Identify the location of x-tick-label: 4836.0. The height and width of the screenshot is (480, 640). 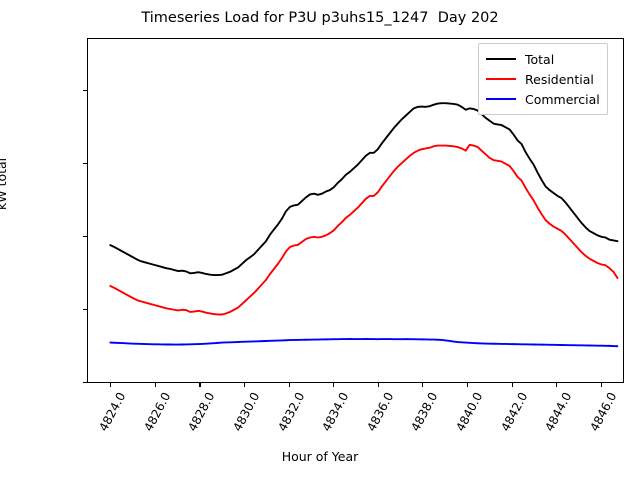
(380, 412).